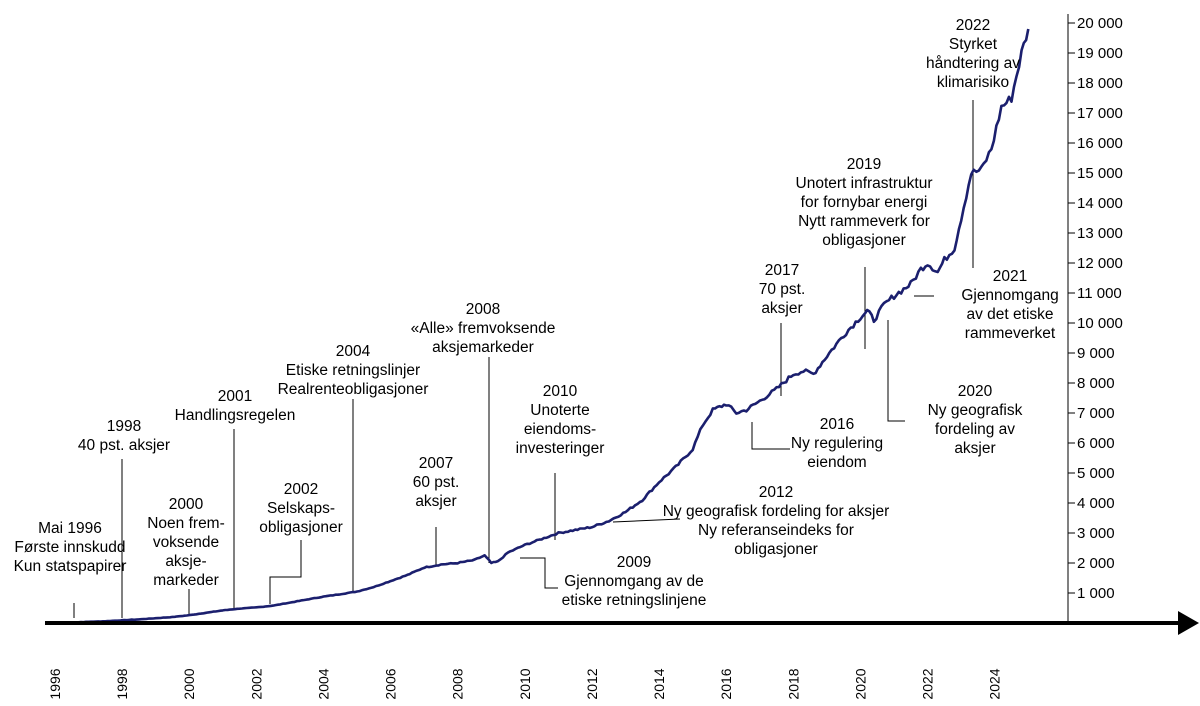  I want to click on annotation-1996: Mai 1996 Første innskudd Kun statspapirer, so click(70, 547).